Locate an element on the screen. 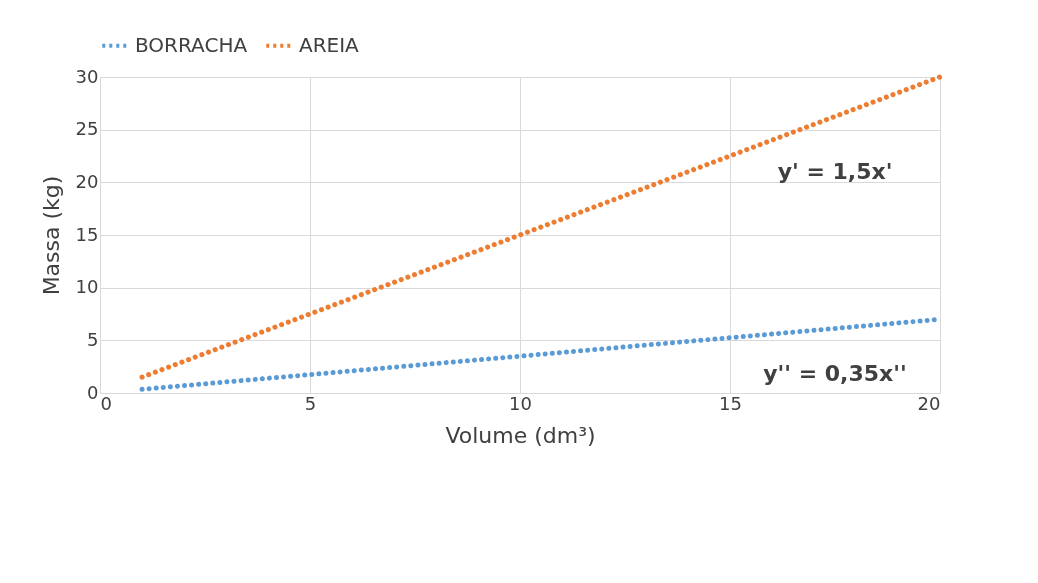  y-tick-label: 20 is located at coordinates (87, 181).